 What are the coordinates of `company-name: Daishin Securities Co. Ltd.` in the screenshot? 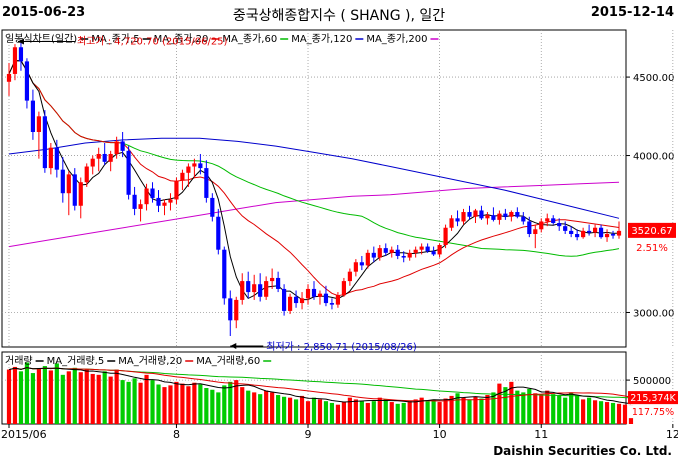 It's located at (582, 451).